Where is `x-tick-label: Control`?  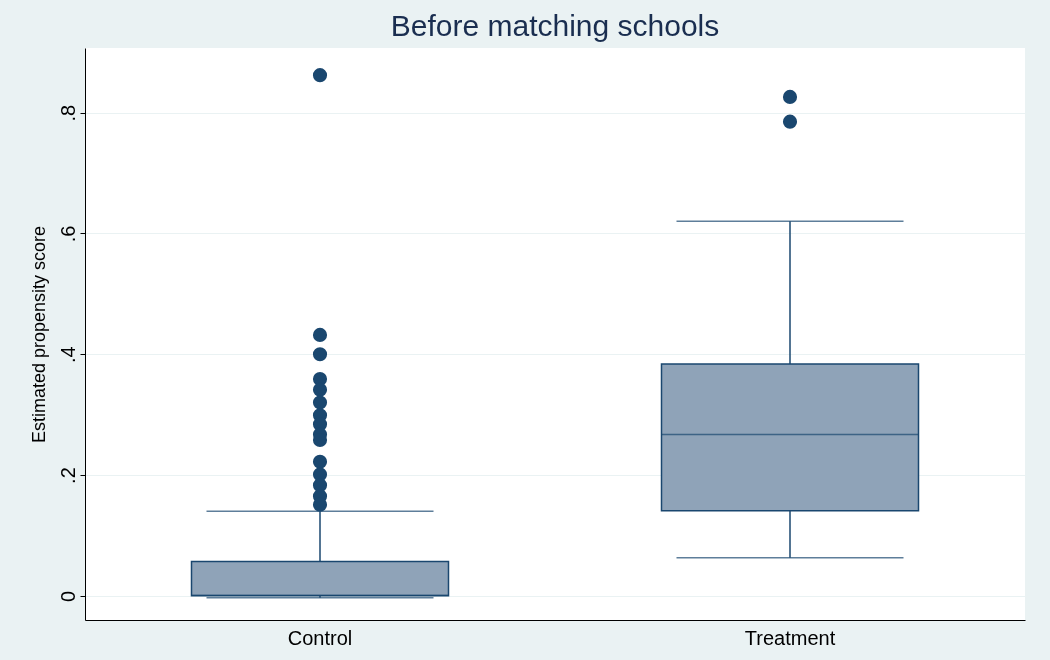
x-tick-label: Control is located at coordinates (320, 637).